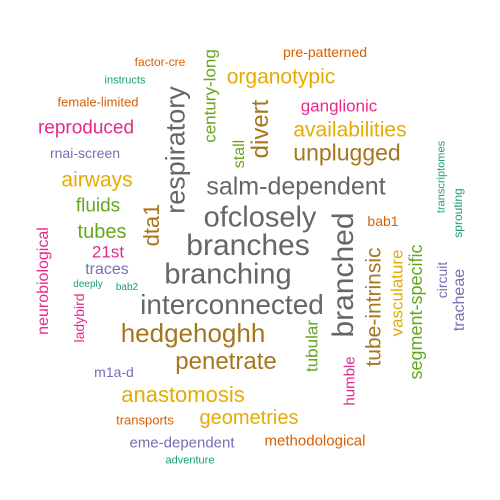  I want to click on word-branched: branched, so click(343, 275).